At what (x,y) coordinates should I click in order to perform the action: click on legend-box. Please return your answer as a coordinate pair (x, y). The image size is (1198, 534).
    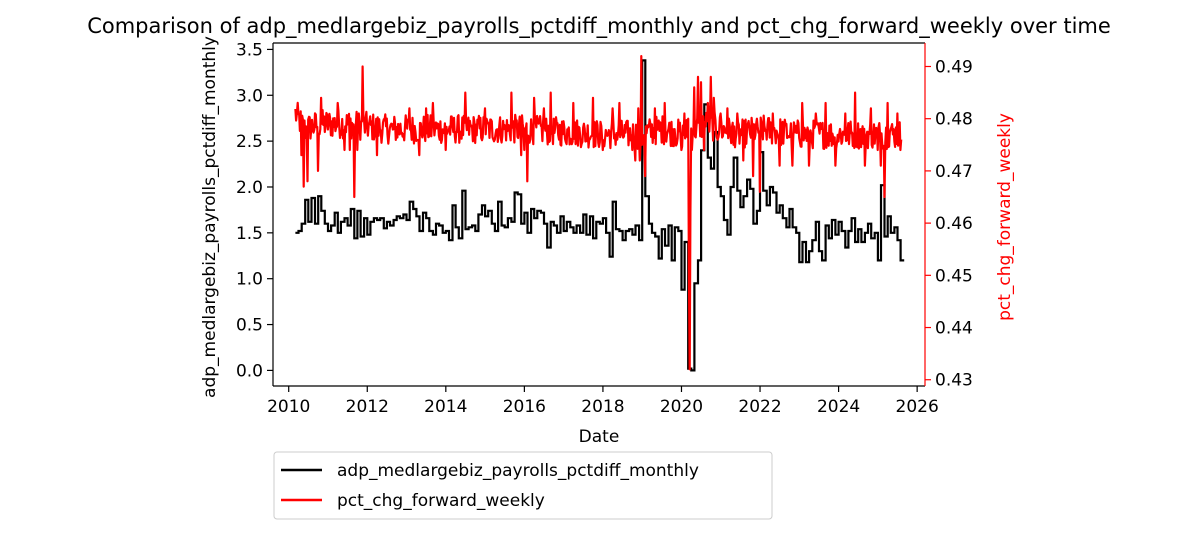
    Looking at the image, I should click on (523, 485).